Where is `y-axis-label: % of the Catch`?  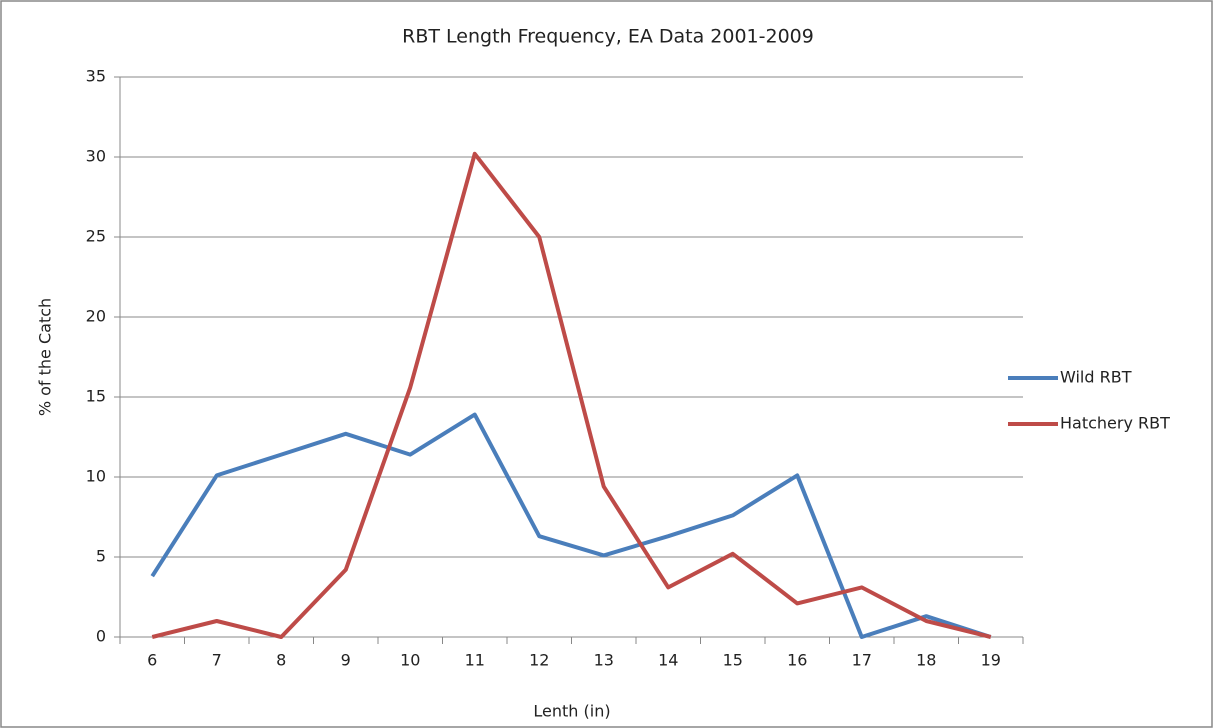
y-axis-label: % of the Catch is located at coordinates (45, 357).